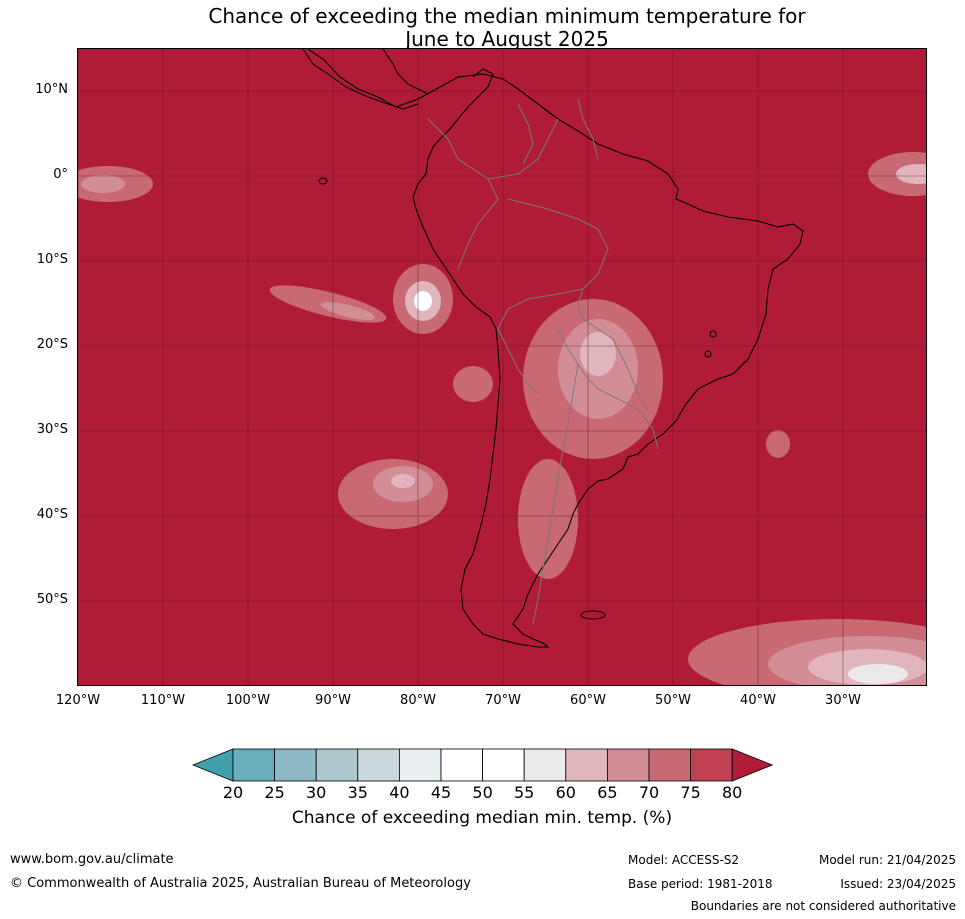 The width and height of the screenshot is (965, 919). What do you see at coordinates (441, 792) in the screenshot?
I see `colorbar-tick-label: 45` at bounding box center [441, 792].